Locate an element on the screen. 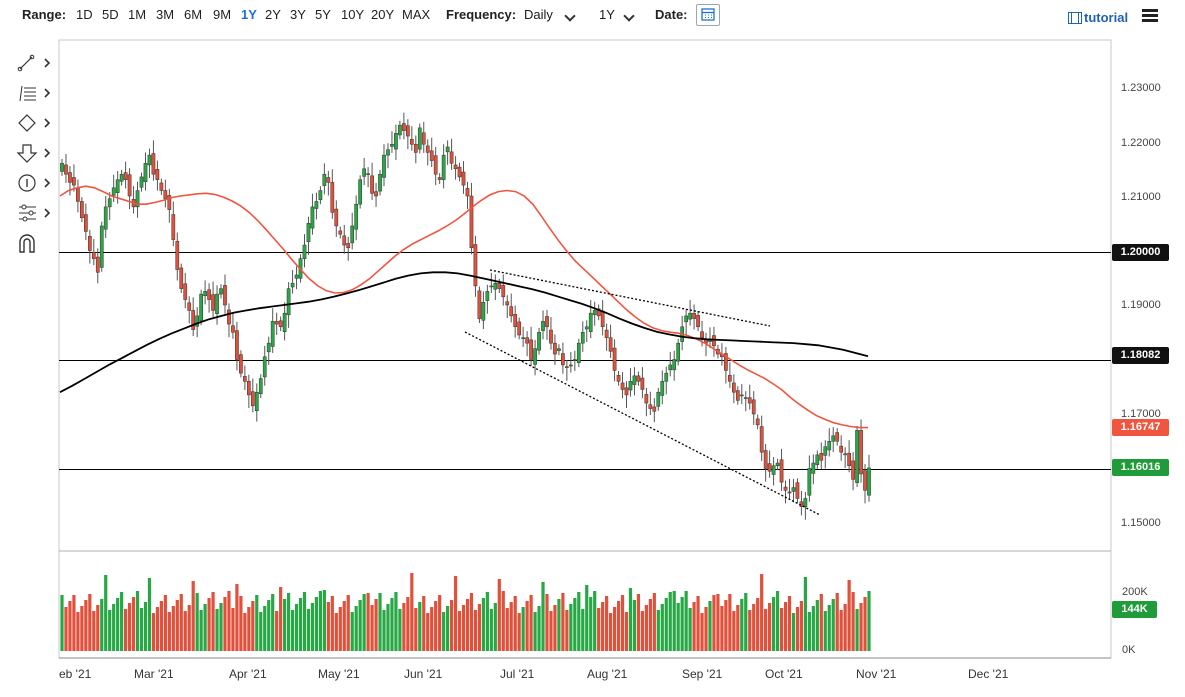 The height and width of the screenshot is (697, 1185). range-button-3m: 3M is located at coordinates (165, 14).